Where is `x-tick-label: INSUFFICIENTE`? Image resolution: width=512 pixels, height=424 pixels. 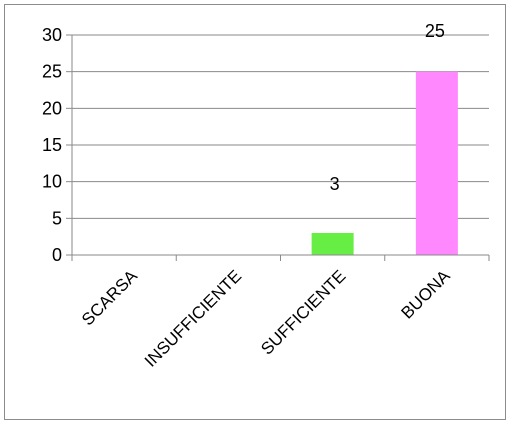
x-tick-label: INSUFFICIENTE is located at coordinates (193, 318).